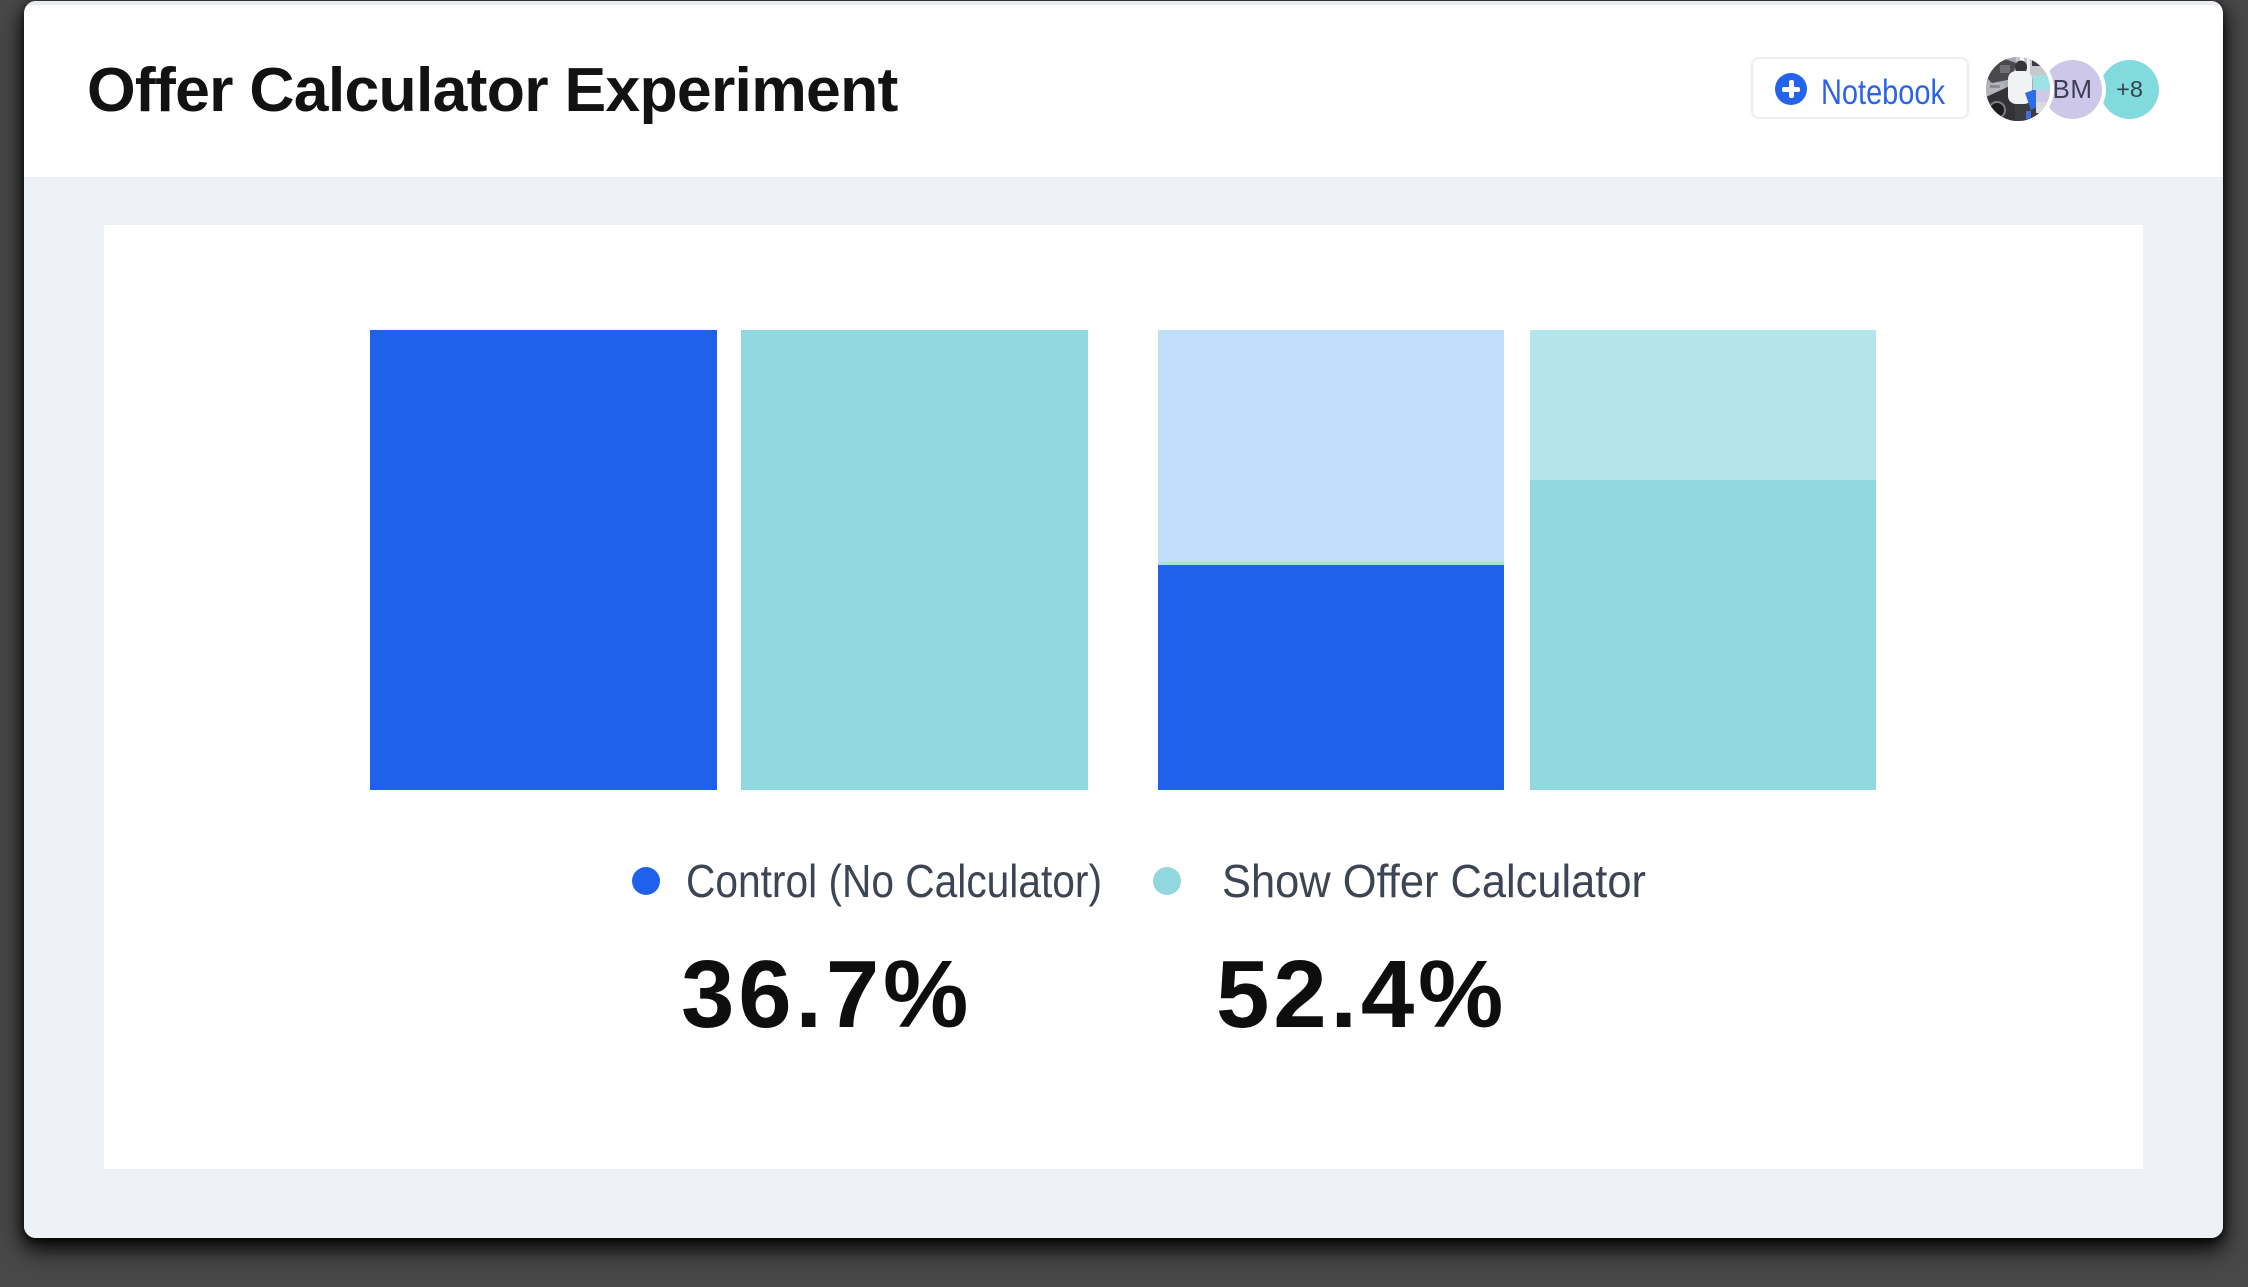 This screenshot has width=2248, height=1287. Describe the element at coordinates (1434, 881) in the screenshot. I see `svg-text: Show Offer Calculator` at that location.